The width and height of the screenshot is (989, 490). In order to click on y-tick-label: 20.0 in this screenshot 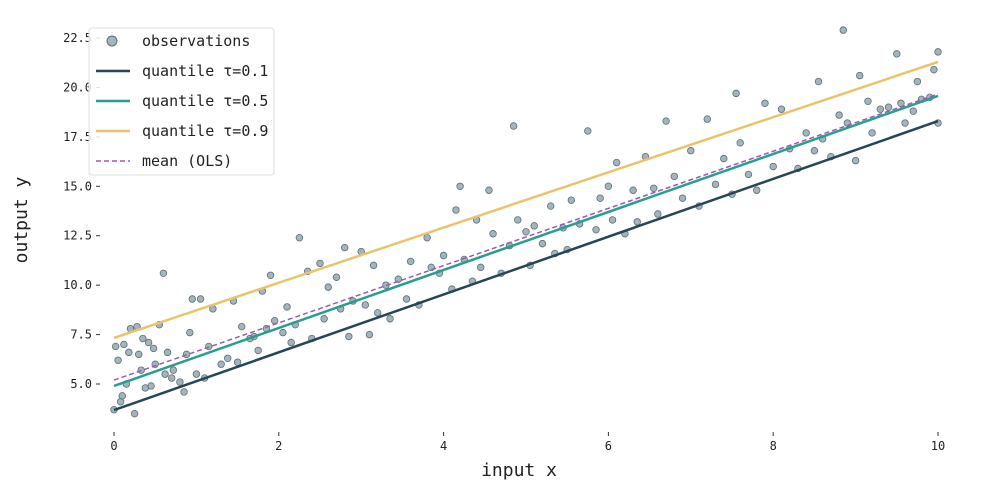, I will do `click(77, 87)`.